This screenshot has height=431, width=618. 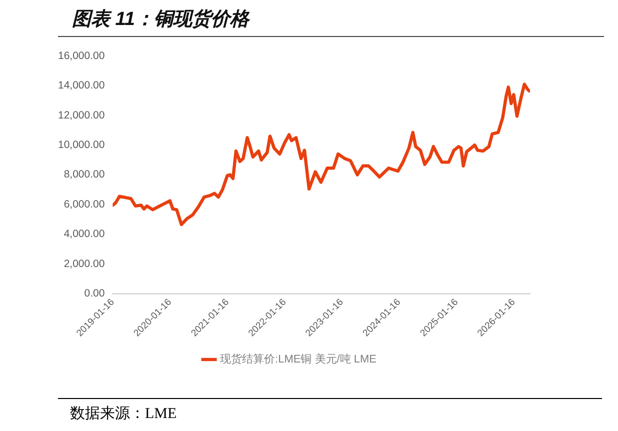 I want to click on chart-title: 图表 11：铜现货价格, so click(x=331, y=21).